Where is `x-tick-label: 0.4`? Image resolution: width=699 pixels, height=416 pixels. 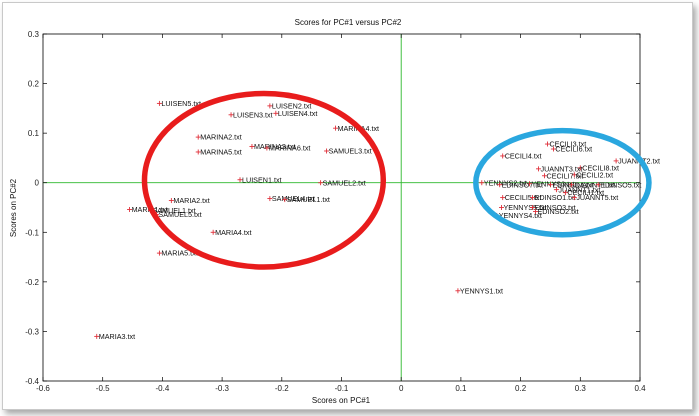
x-tick-label: 0.4 is located at coordinates (640, 388).